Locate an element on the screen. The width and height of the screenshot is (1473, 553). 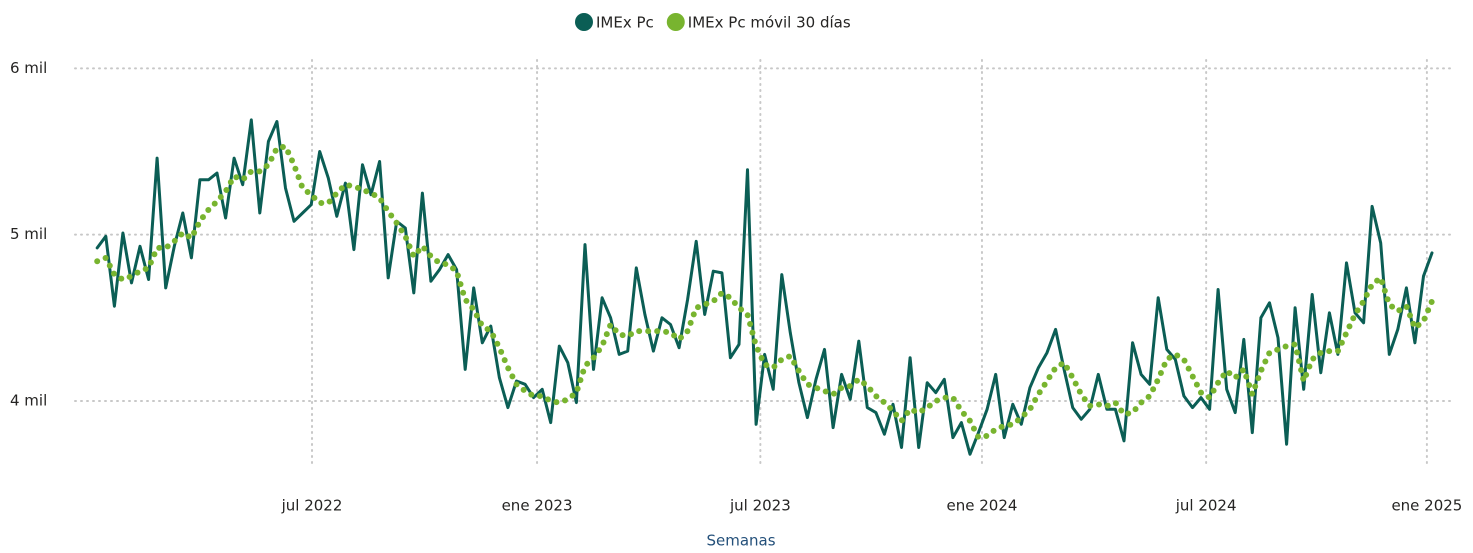
x-tick-label: ene 2025 is located at coordinates (1426, 506).